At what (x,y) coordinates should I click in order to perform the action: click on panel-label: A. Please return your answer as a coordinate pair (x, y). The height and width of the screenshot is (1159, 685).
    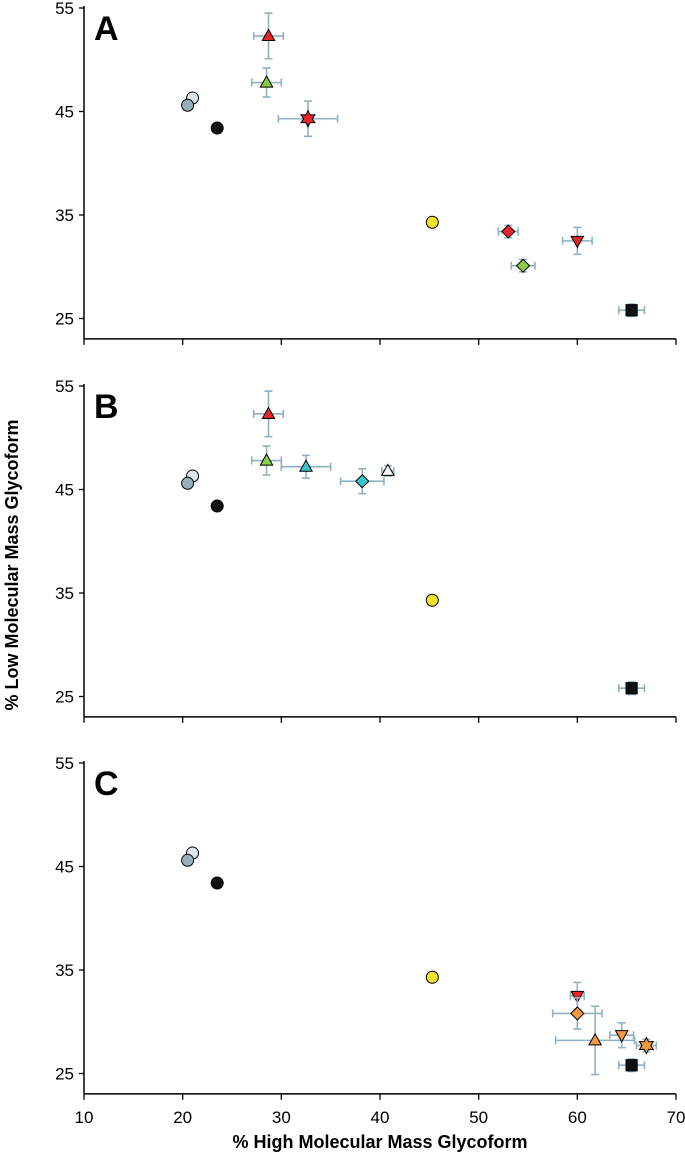
    Looking at the image, I should click on (106, 29).